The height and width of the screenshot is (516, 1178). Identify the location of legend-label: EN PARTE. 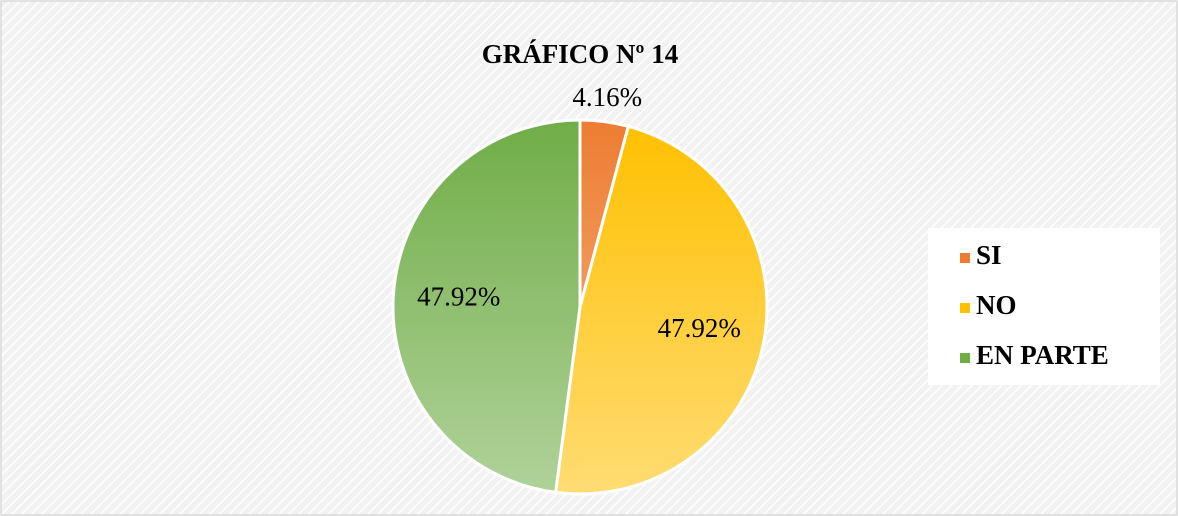
(1042, 355).